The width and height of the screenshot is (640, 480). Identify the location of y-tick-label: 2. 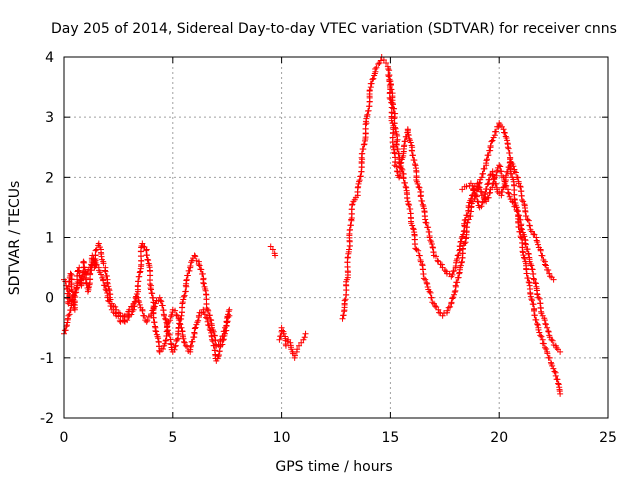
(49, 178).